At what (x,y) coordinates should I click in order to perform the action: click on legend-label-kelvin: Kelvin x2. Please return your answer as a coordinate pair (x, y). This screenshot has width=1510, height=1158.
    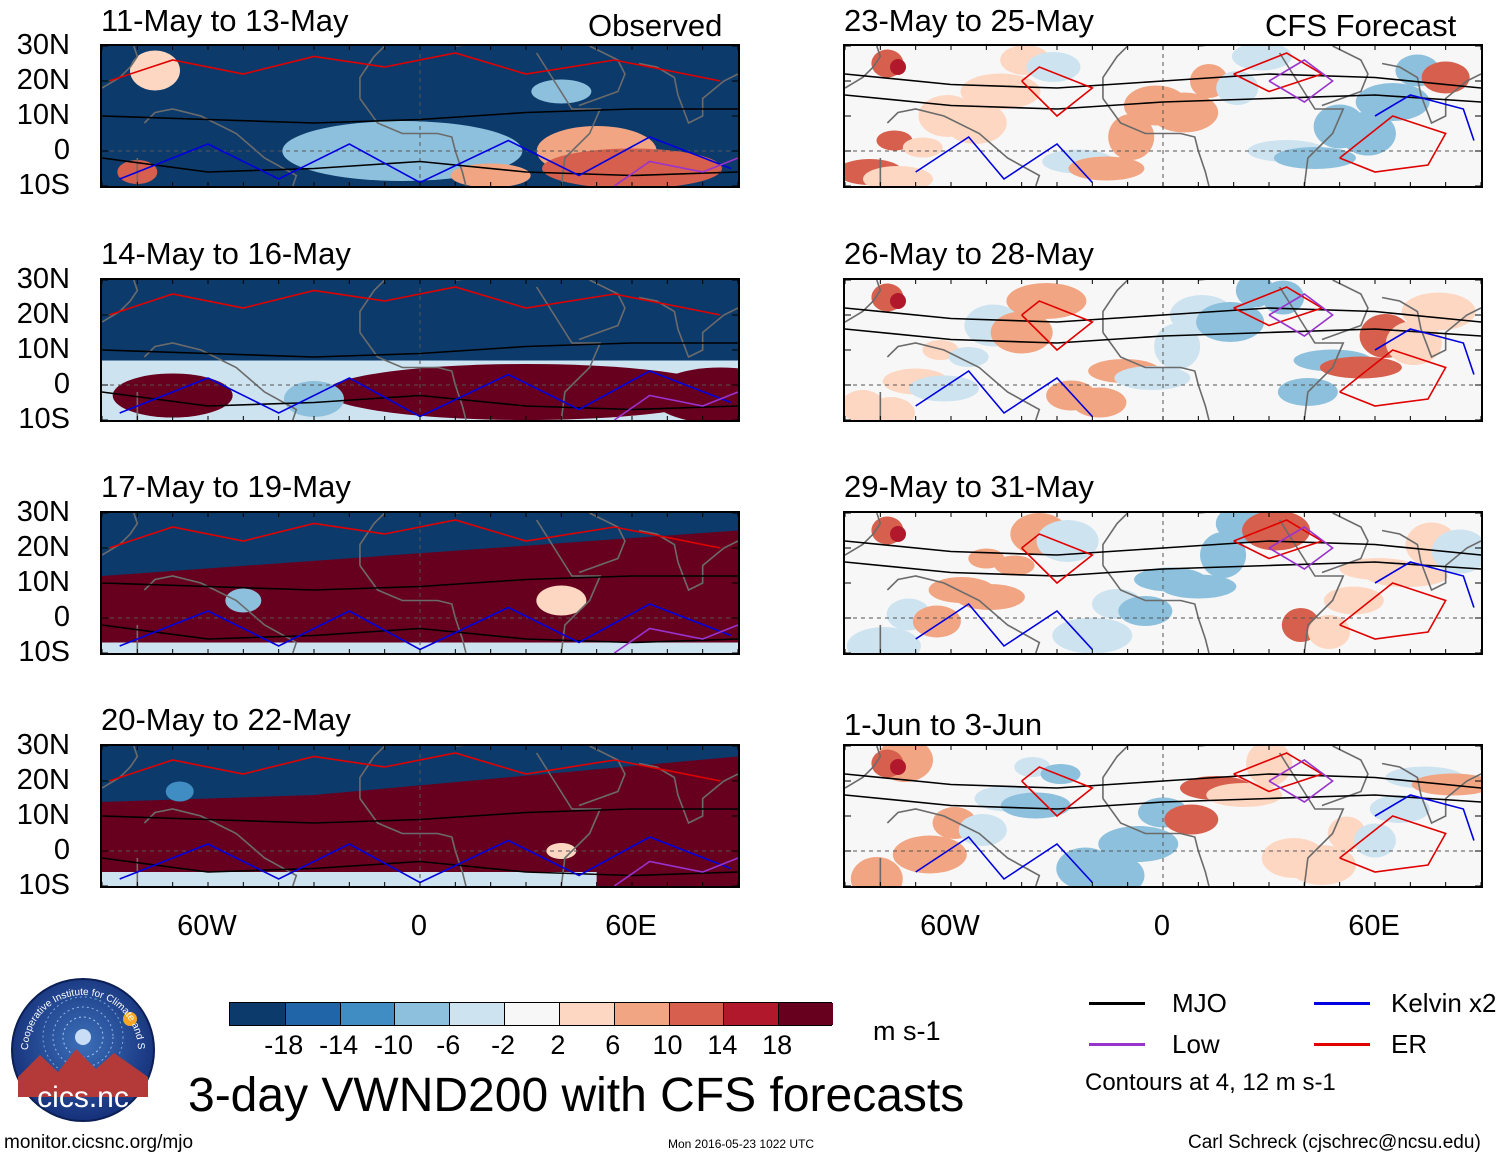
    Looking at the image, I should click on (1444, 1003).